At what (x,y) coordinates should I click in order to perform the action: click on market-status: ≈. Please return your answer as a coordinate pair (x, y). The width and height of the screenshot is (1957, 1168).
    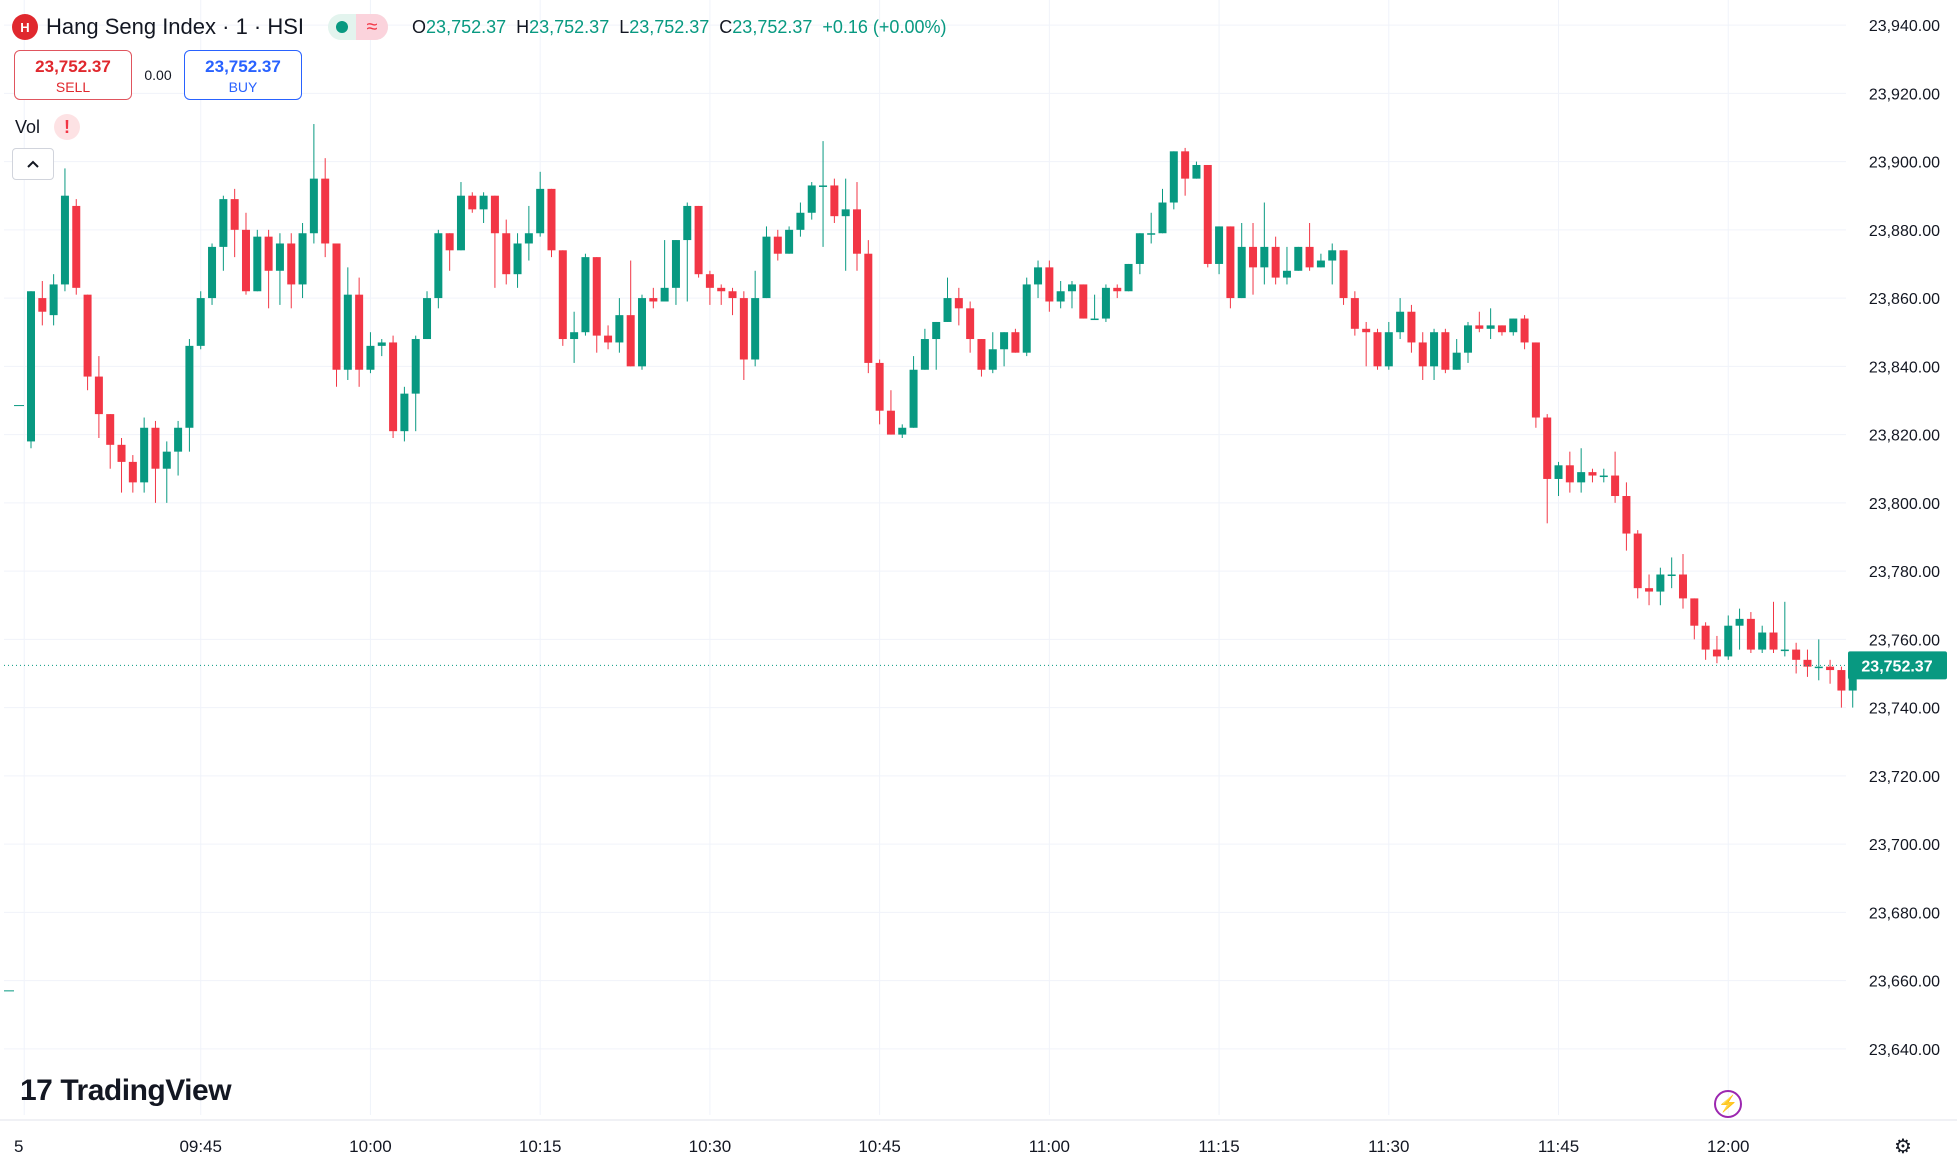
    Looking at the image, I should click on (358, 27).